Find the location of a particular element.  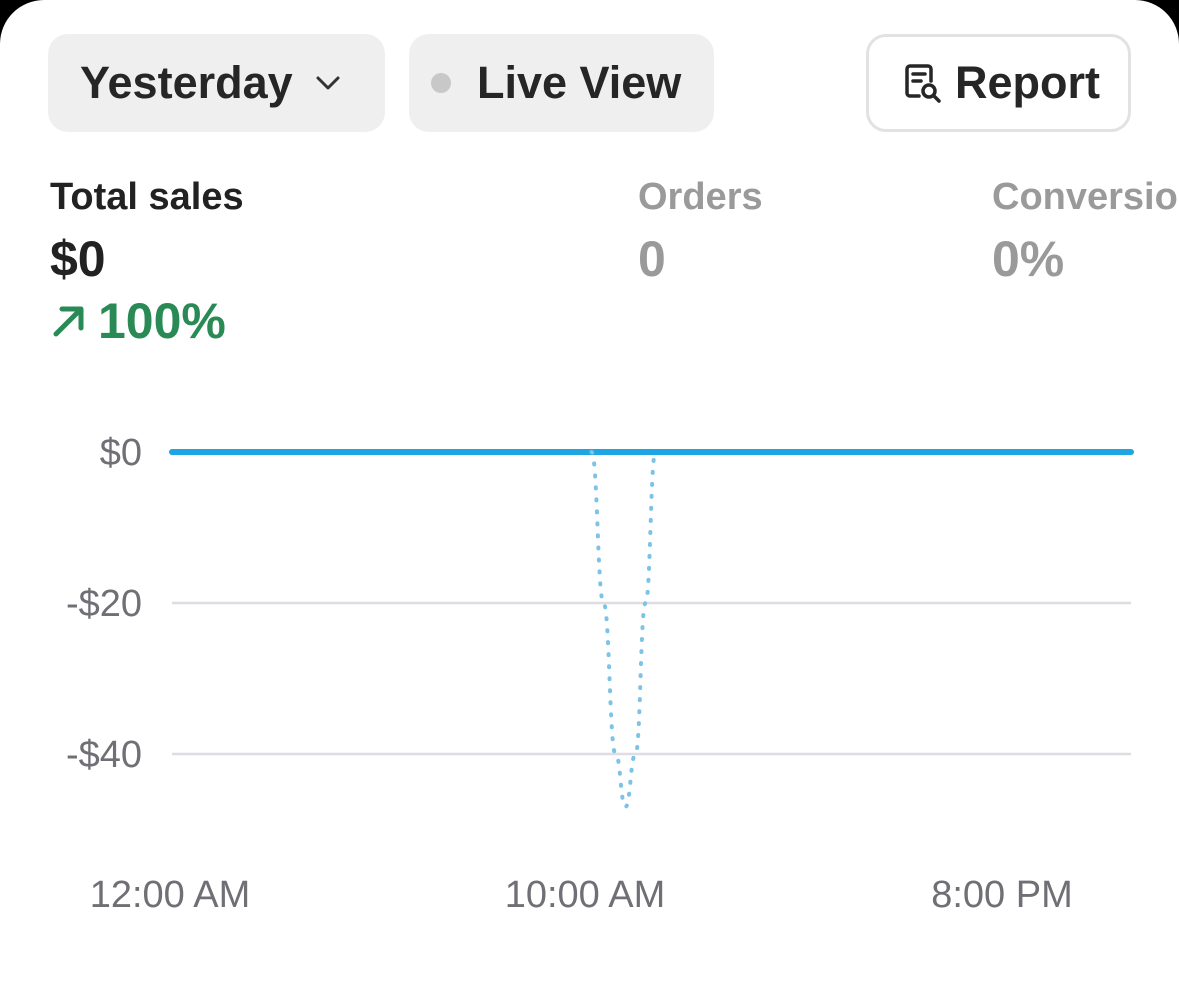

live-status-dot-icon is located at coordinates (441, 83).